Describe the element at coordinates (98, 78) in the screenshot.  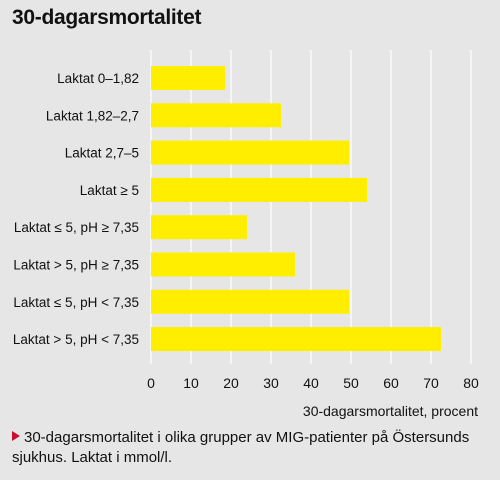
I see `category-label: Laktat 0–1,82` at that location.